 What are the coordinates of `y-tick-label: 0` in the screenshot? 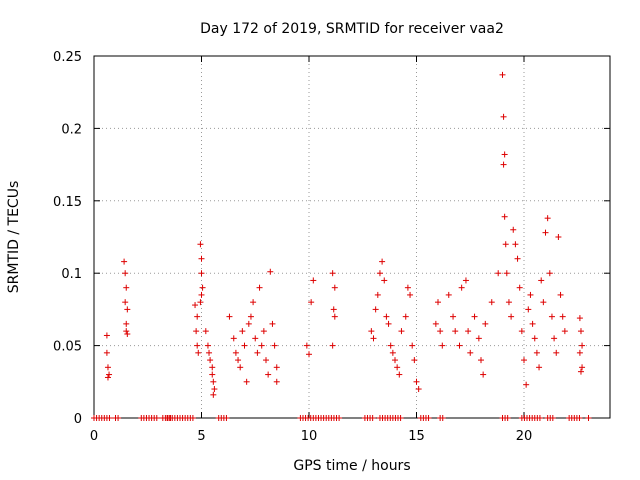 It's located at (78, 419).